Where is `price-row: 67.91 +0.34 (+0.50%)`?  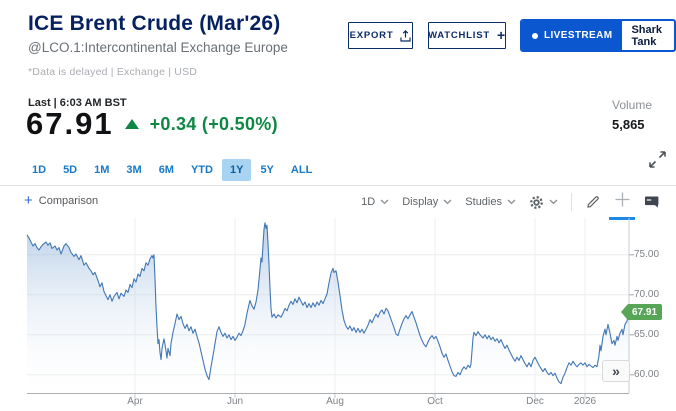 price-row: 67.91 +0.34 (+0.50%) is located at coordinates (152, 124).